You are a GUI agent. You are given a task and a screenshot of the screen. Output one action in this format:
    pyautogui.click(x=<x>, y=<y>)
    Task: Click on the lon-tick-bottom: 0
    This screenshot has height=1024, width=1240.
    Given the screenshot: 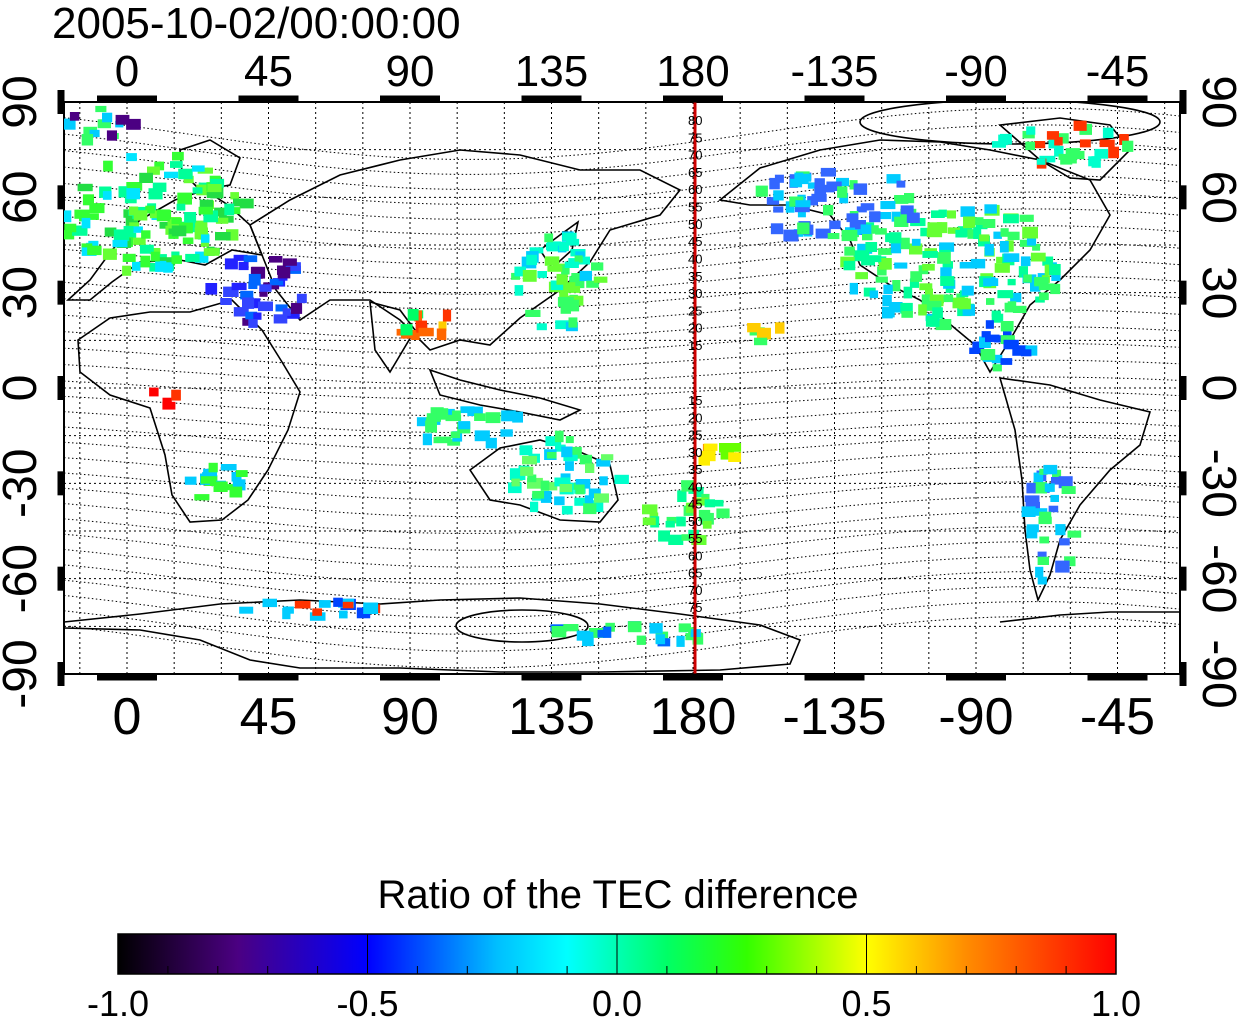 What is the action you would take?
    pyautogui.click(x=127, y=717)
    